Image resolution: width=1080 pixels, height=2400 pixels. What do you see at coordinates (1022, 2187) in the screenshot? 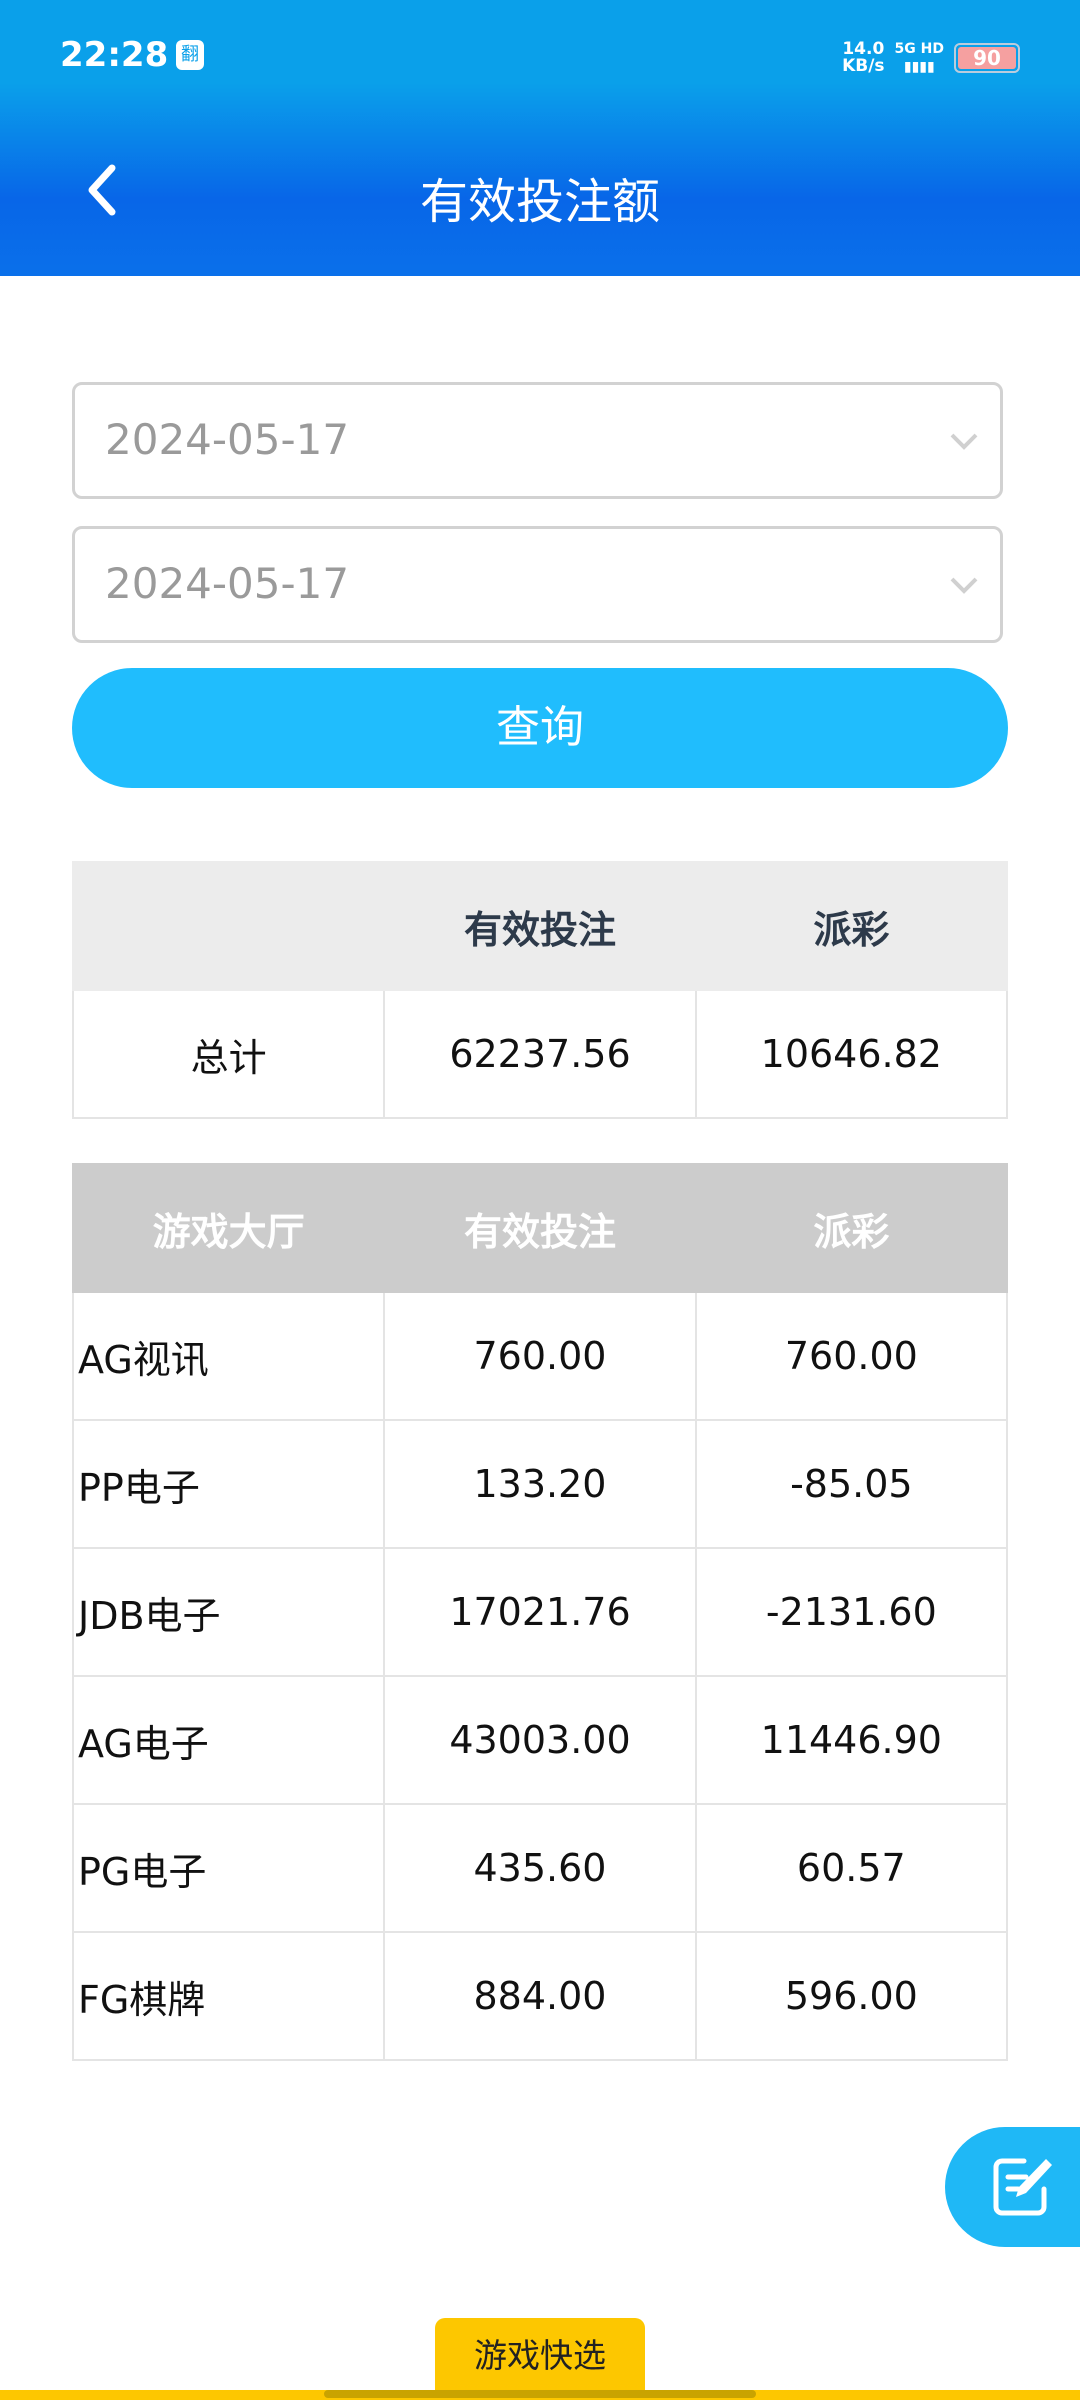
I see `edit-note-icon` at bounding box center [1022, 2187].